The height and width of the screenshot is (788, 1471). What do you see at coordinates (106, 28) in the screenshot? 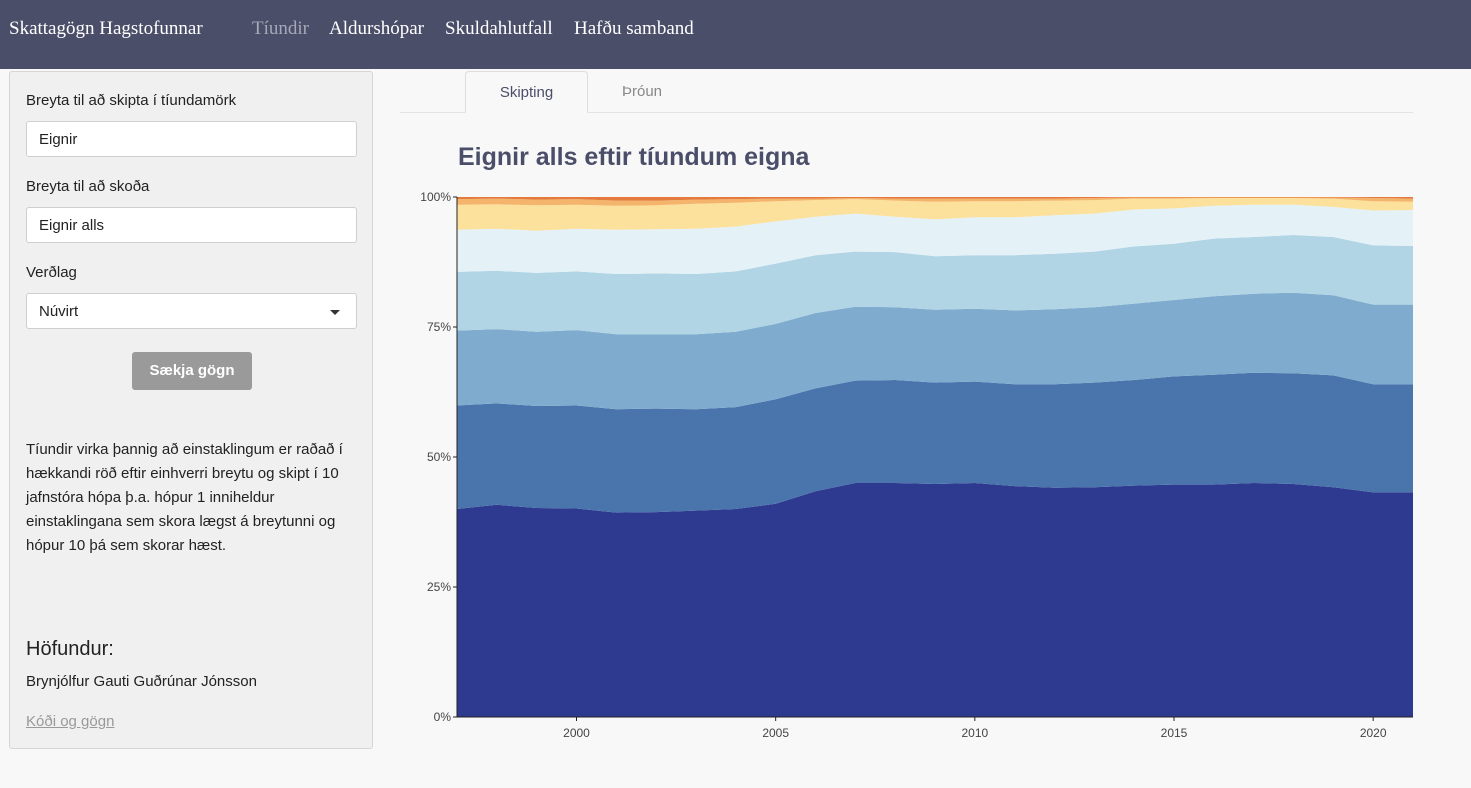
I see `brand-title: Skattagögn Hagstofunnar` at bounding box center [106, 28].